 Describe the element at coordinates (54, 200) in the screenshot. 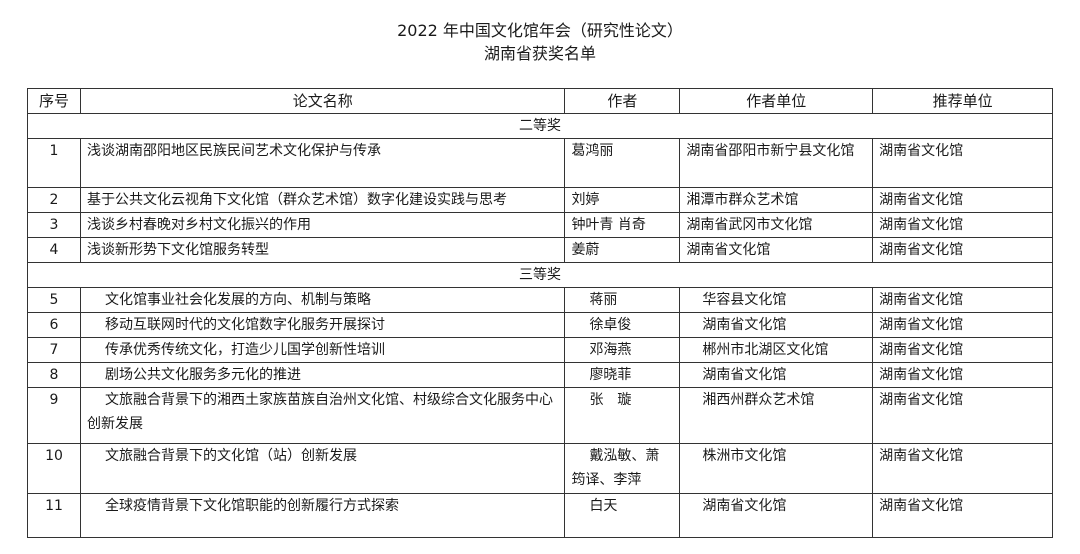

I see `cell-no: 2` at that location.